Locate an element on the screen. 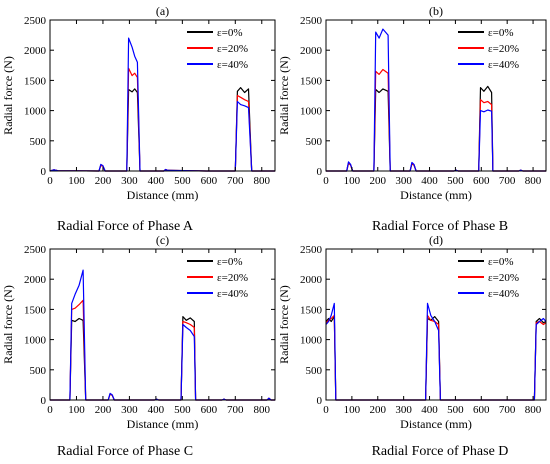 This screenshot has height=464, width=550. panel-caption: Radial Force of Phase C is located at coordinates (125, 451).